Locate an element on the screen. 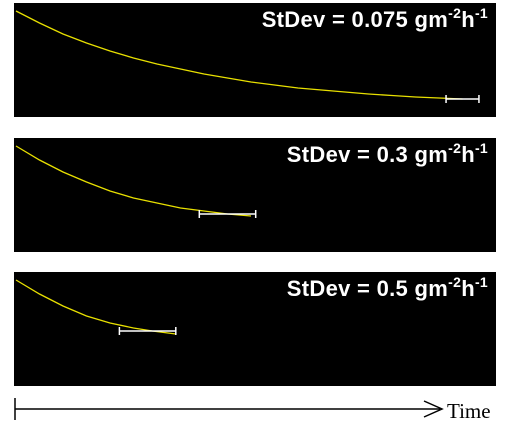 This screenshot has height=428, width=507. stdev-text: StDev = 0.075 g is located at coordinates (345, 19).